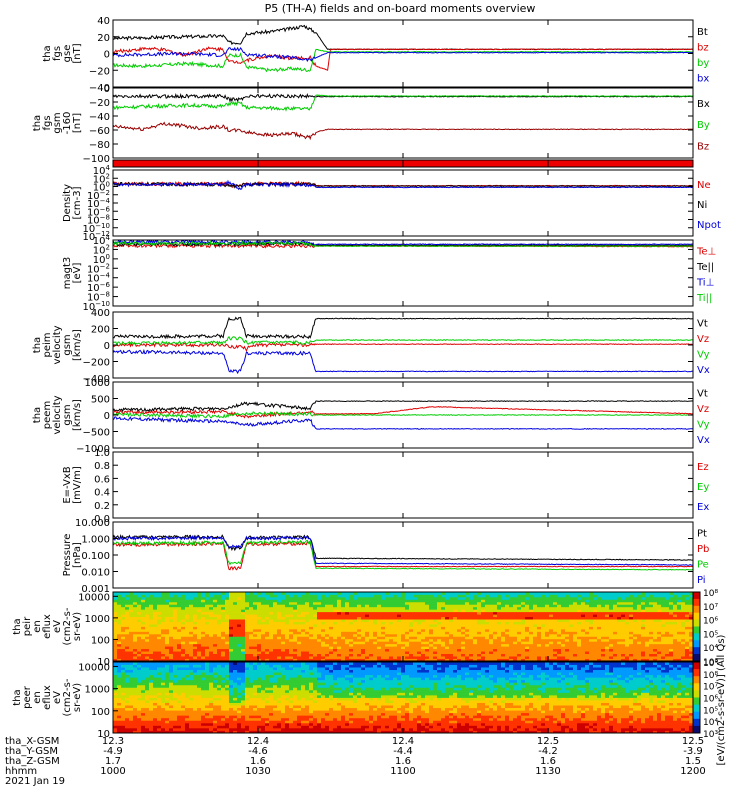  What do you see at coordinates (107, 89) in the screenshot?
I see `y-tick-label: 0` at bounding box center [107, 89].